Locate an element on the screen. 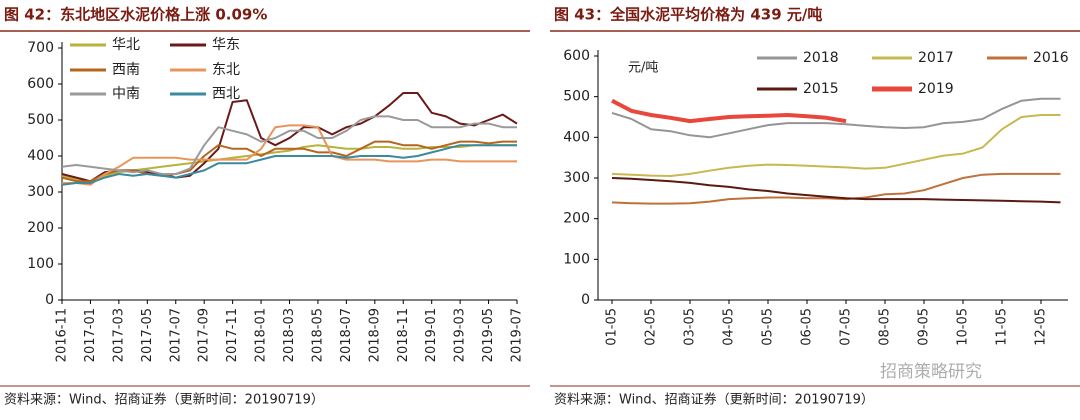 Image resolution: width=1080 pixels, height=420 pixels. x-tick-label: 2017-07 is located at coordinates (175, 335).